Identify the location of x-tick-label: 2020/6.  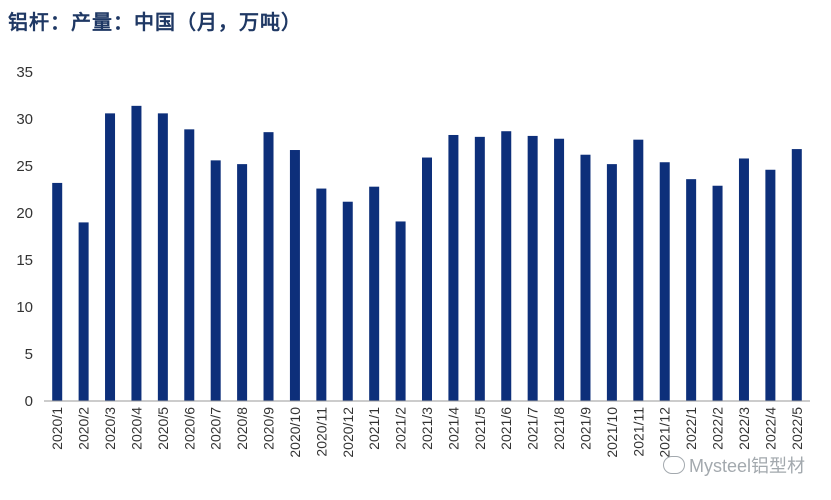
(189, 428).